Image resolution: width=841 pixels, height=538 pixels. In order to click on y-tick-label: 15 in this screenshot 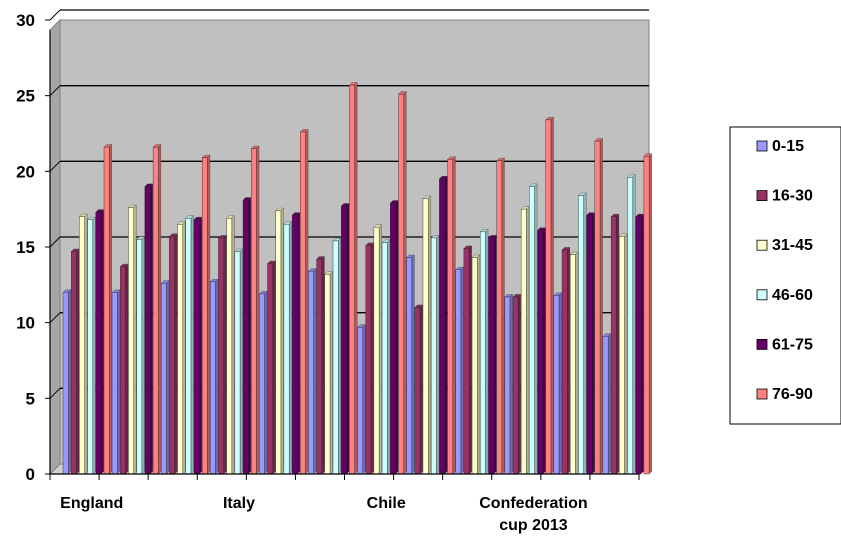, I will do `click(25, 247)`.